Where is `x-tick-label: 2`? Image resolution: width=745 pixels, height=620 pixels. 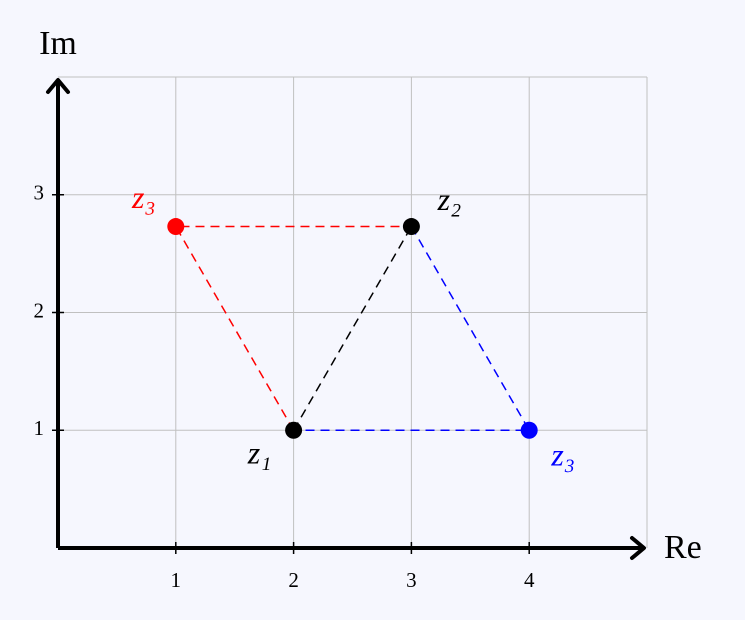
x-tick-label: 2 is located at coordinates (293, 580).